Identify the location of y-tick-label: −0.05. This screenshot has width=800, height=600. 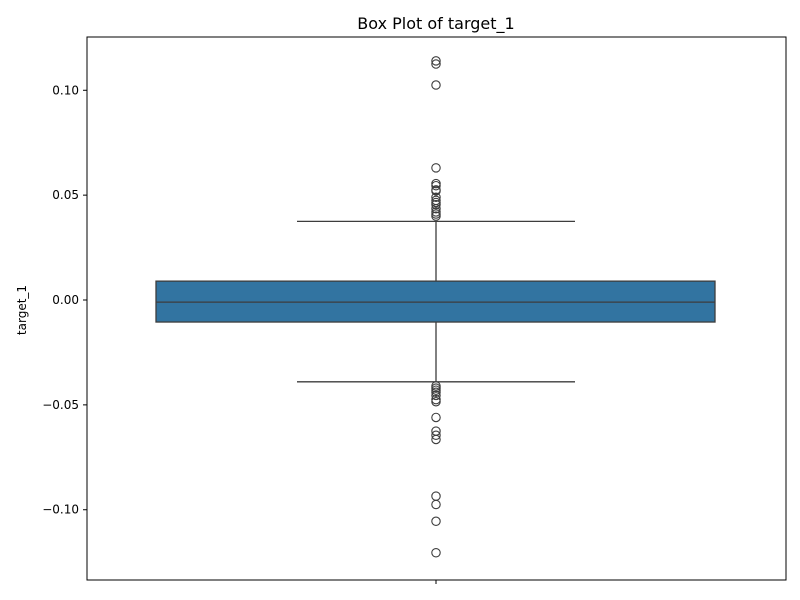
(60, 405).